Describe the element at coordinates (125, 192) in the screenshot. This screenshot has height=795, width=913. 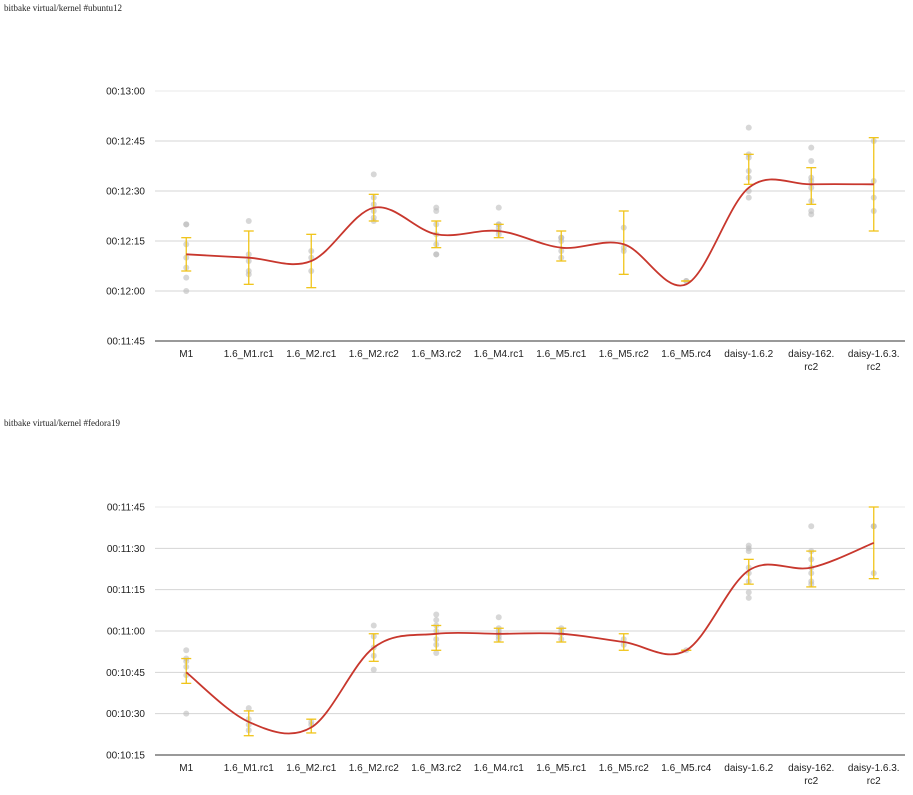
I see `y-tick-label: 00:12:30` at that location.